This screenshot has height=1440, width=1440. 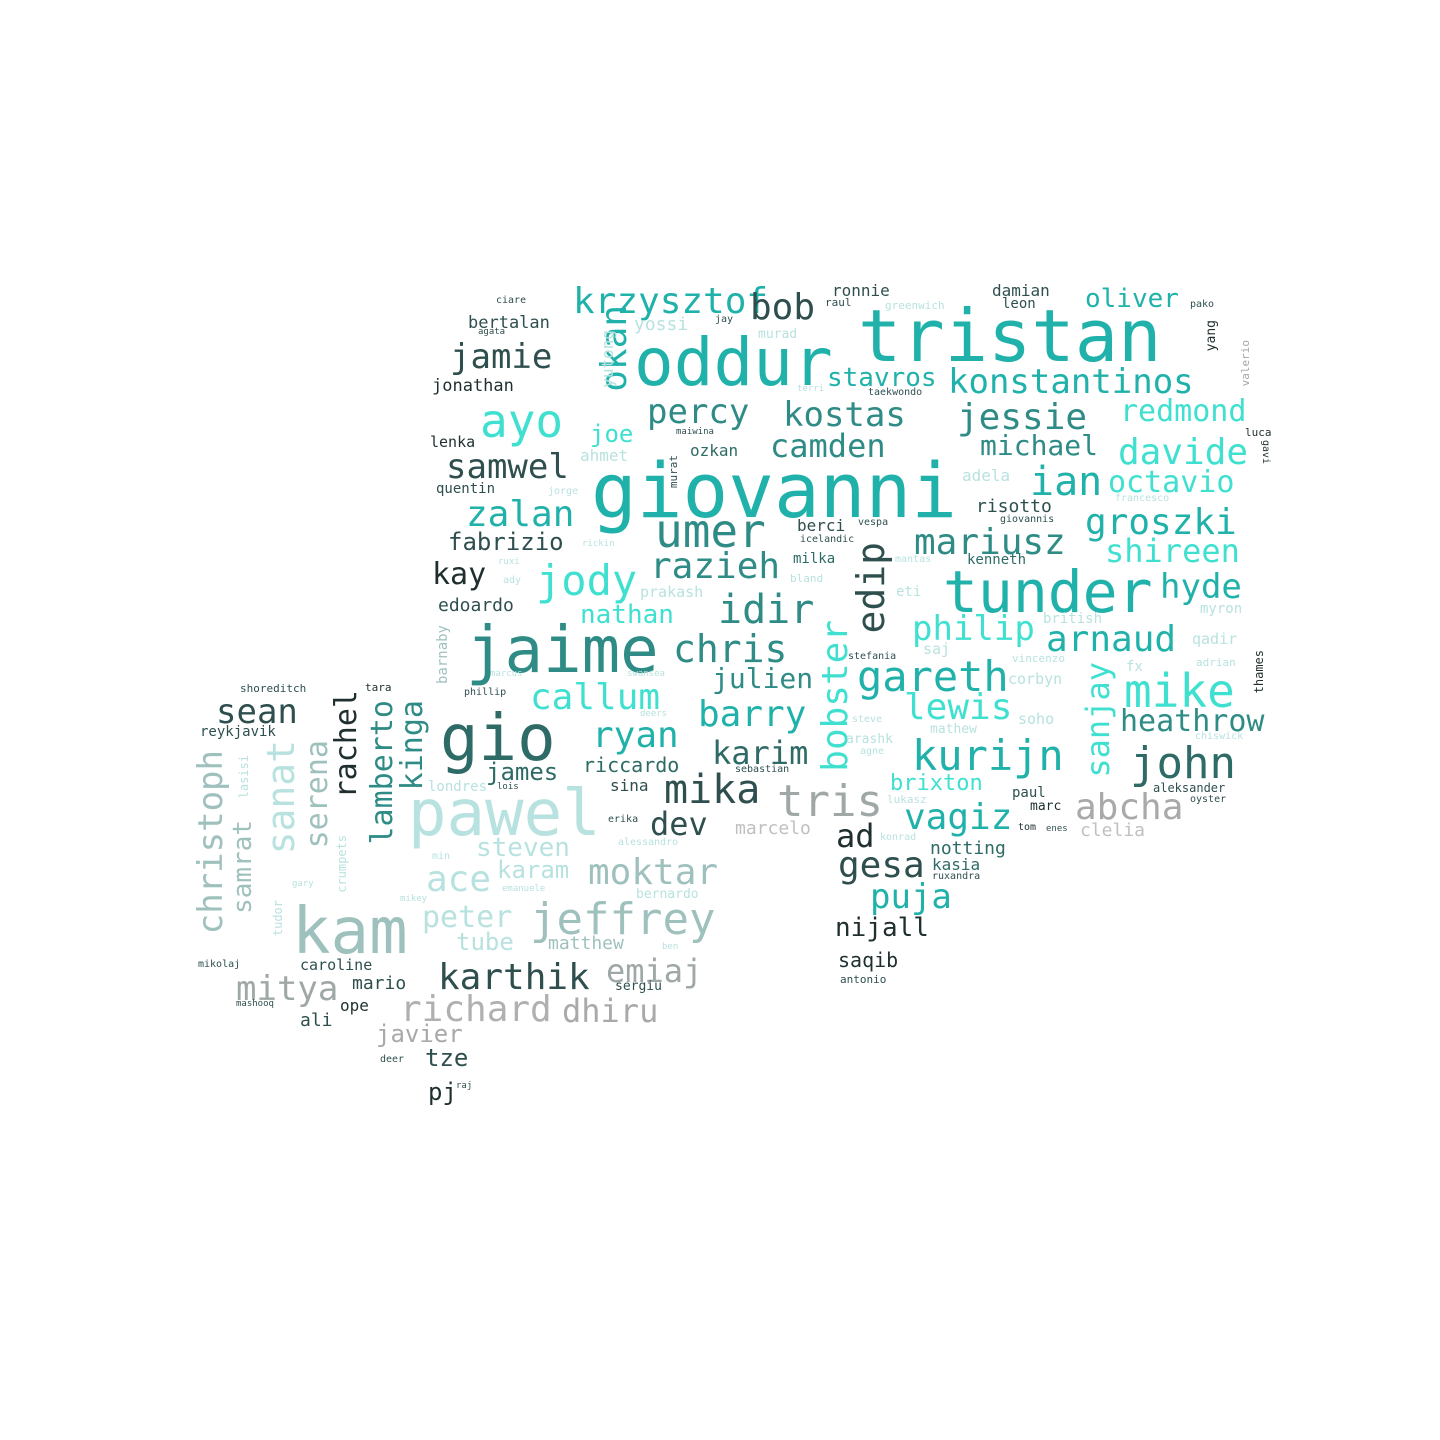 What do you see at coordinates (653, 872) in the screenshot?
I see `word: moktar` at bounding box center [653, 872].